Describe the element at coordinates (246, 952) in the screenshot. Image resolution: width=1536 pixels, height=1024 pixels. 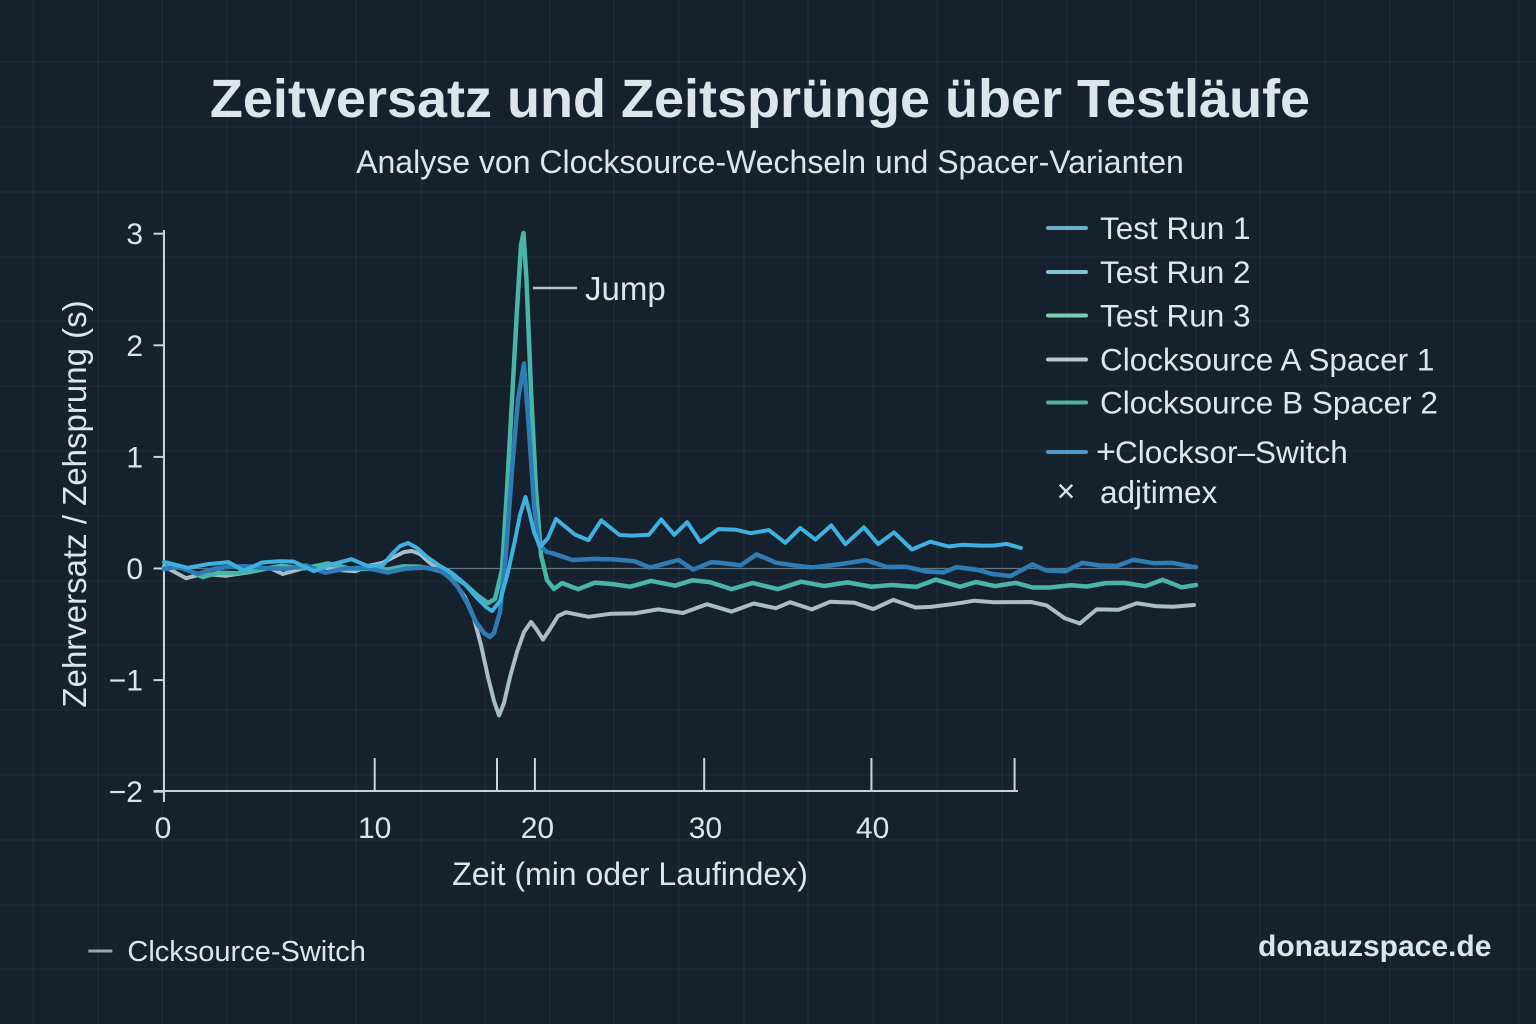
I see `svg-text: Clcksource-Switch` at that location.